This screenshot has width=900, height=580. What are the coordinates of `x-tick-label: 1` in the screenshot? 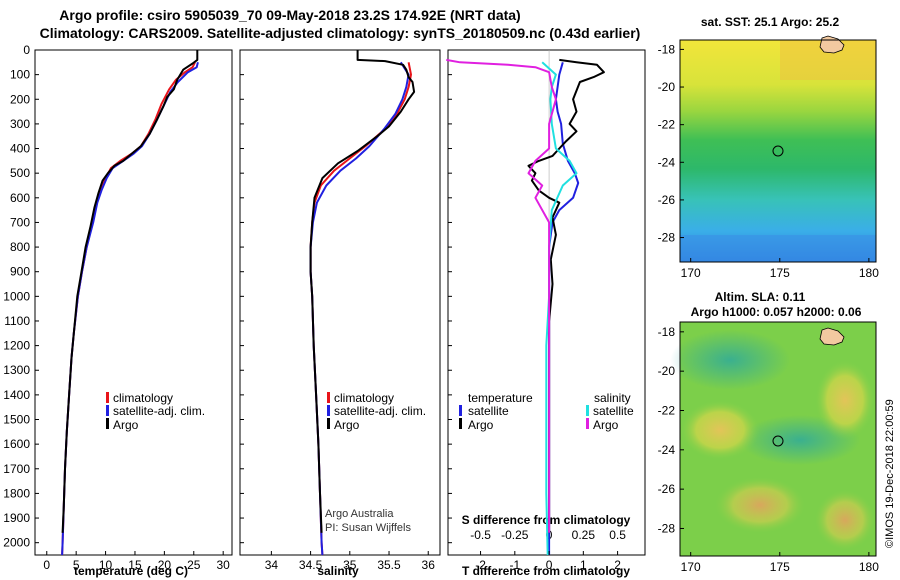 It's located at (583, 565).